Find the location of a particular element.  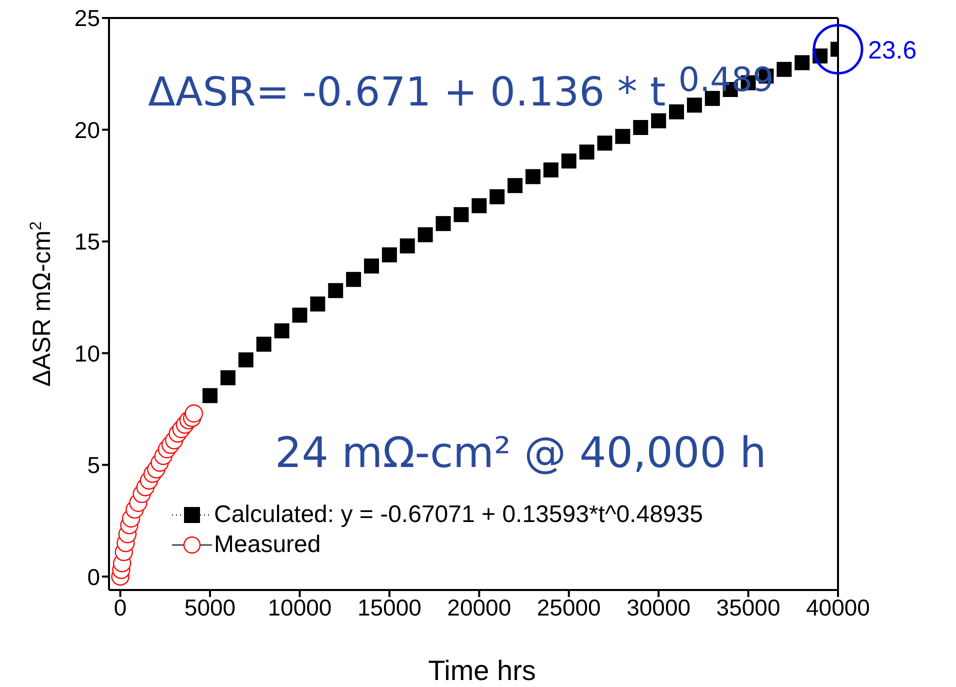

annotation: 24 mΩ-cm² @ 40,000 h is located at coordinates (520, 452).